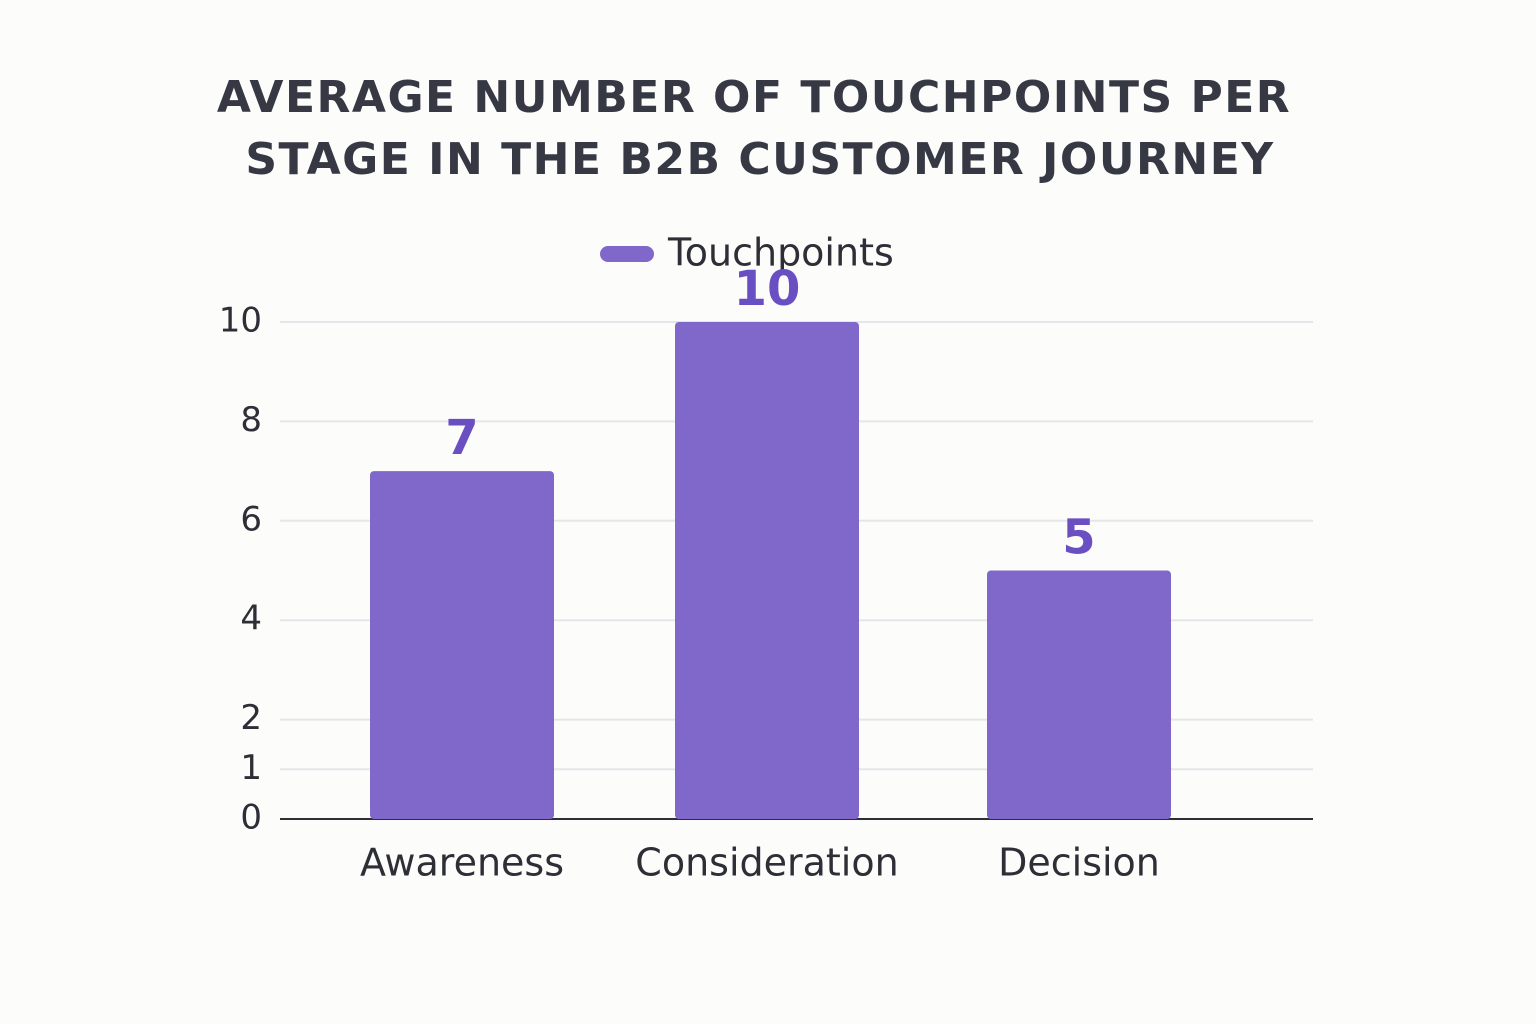 This screenshot has width=1536, height=1024. What do you see at coordinates (759, 159) in the screenshot?
I see `chart-title: STAGE IN THE B2B CUSTOMER JOURNEY` at bounding box center [759, 159].